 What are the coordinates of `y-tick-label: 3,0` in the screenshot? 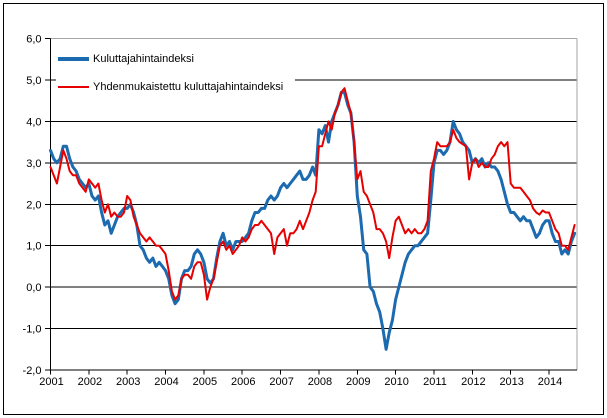 It's located at (33, 164).